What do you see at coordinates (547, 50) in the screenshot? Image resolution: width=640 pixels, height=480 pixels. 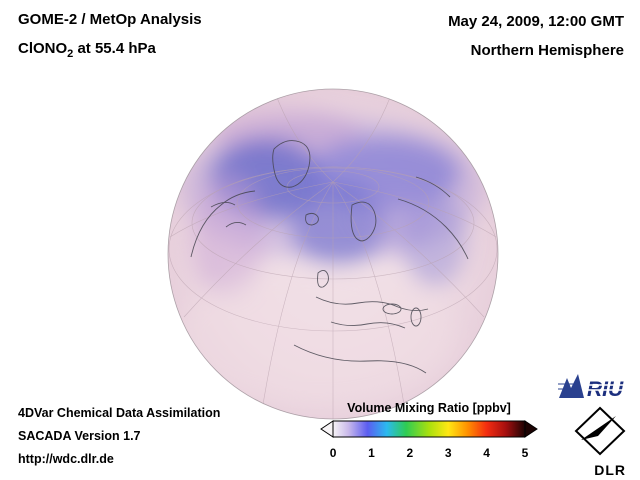 I see `hemisphere-label: Northern Hemisphere` at bounding box center [547, 50].